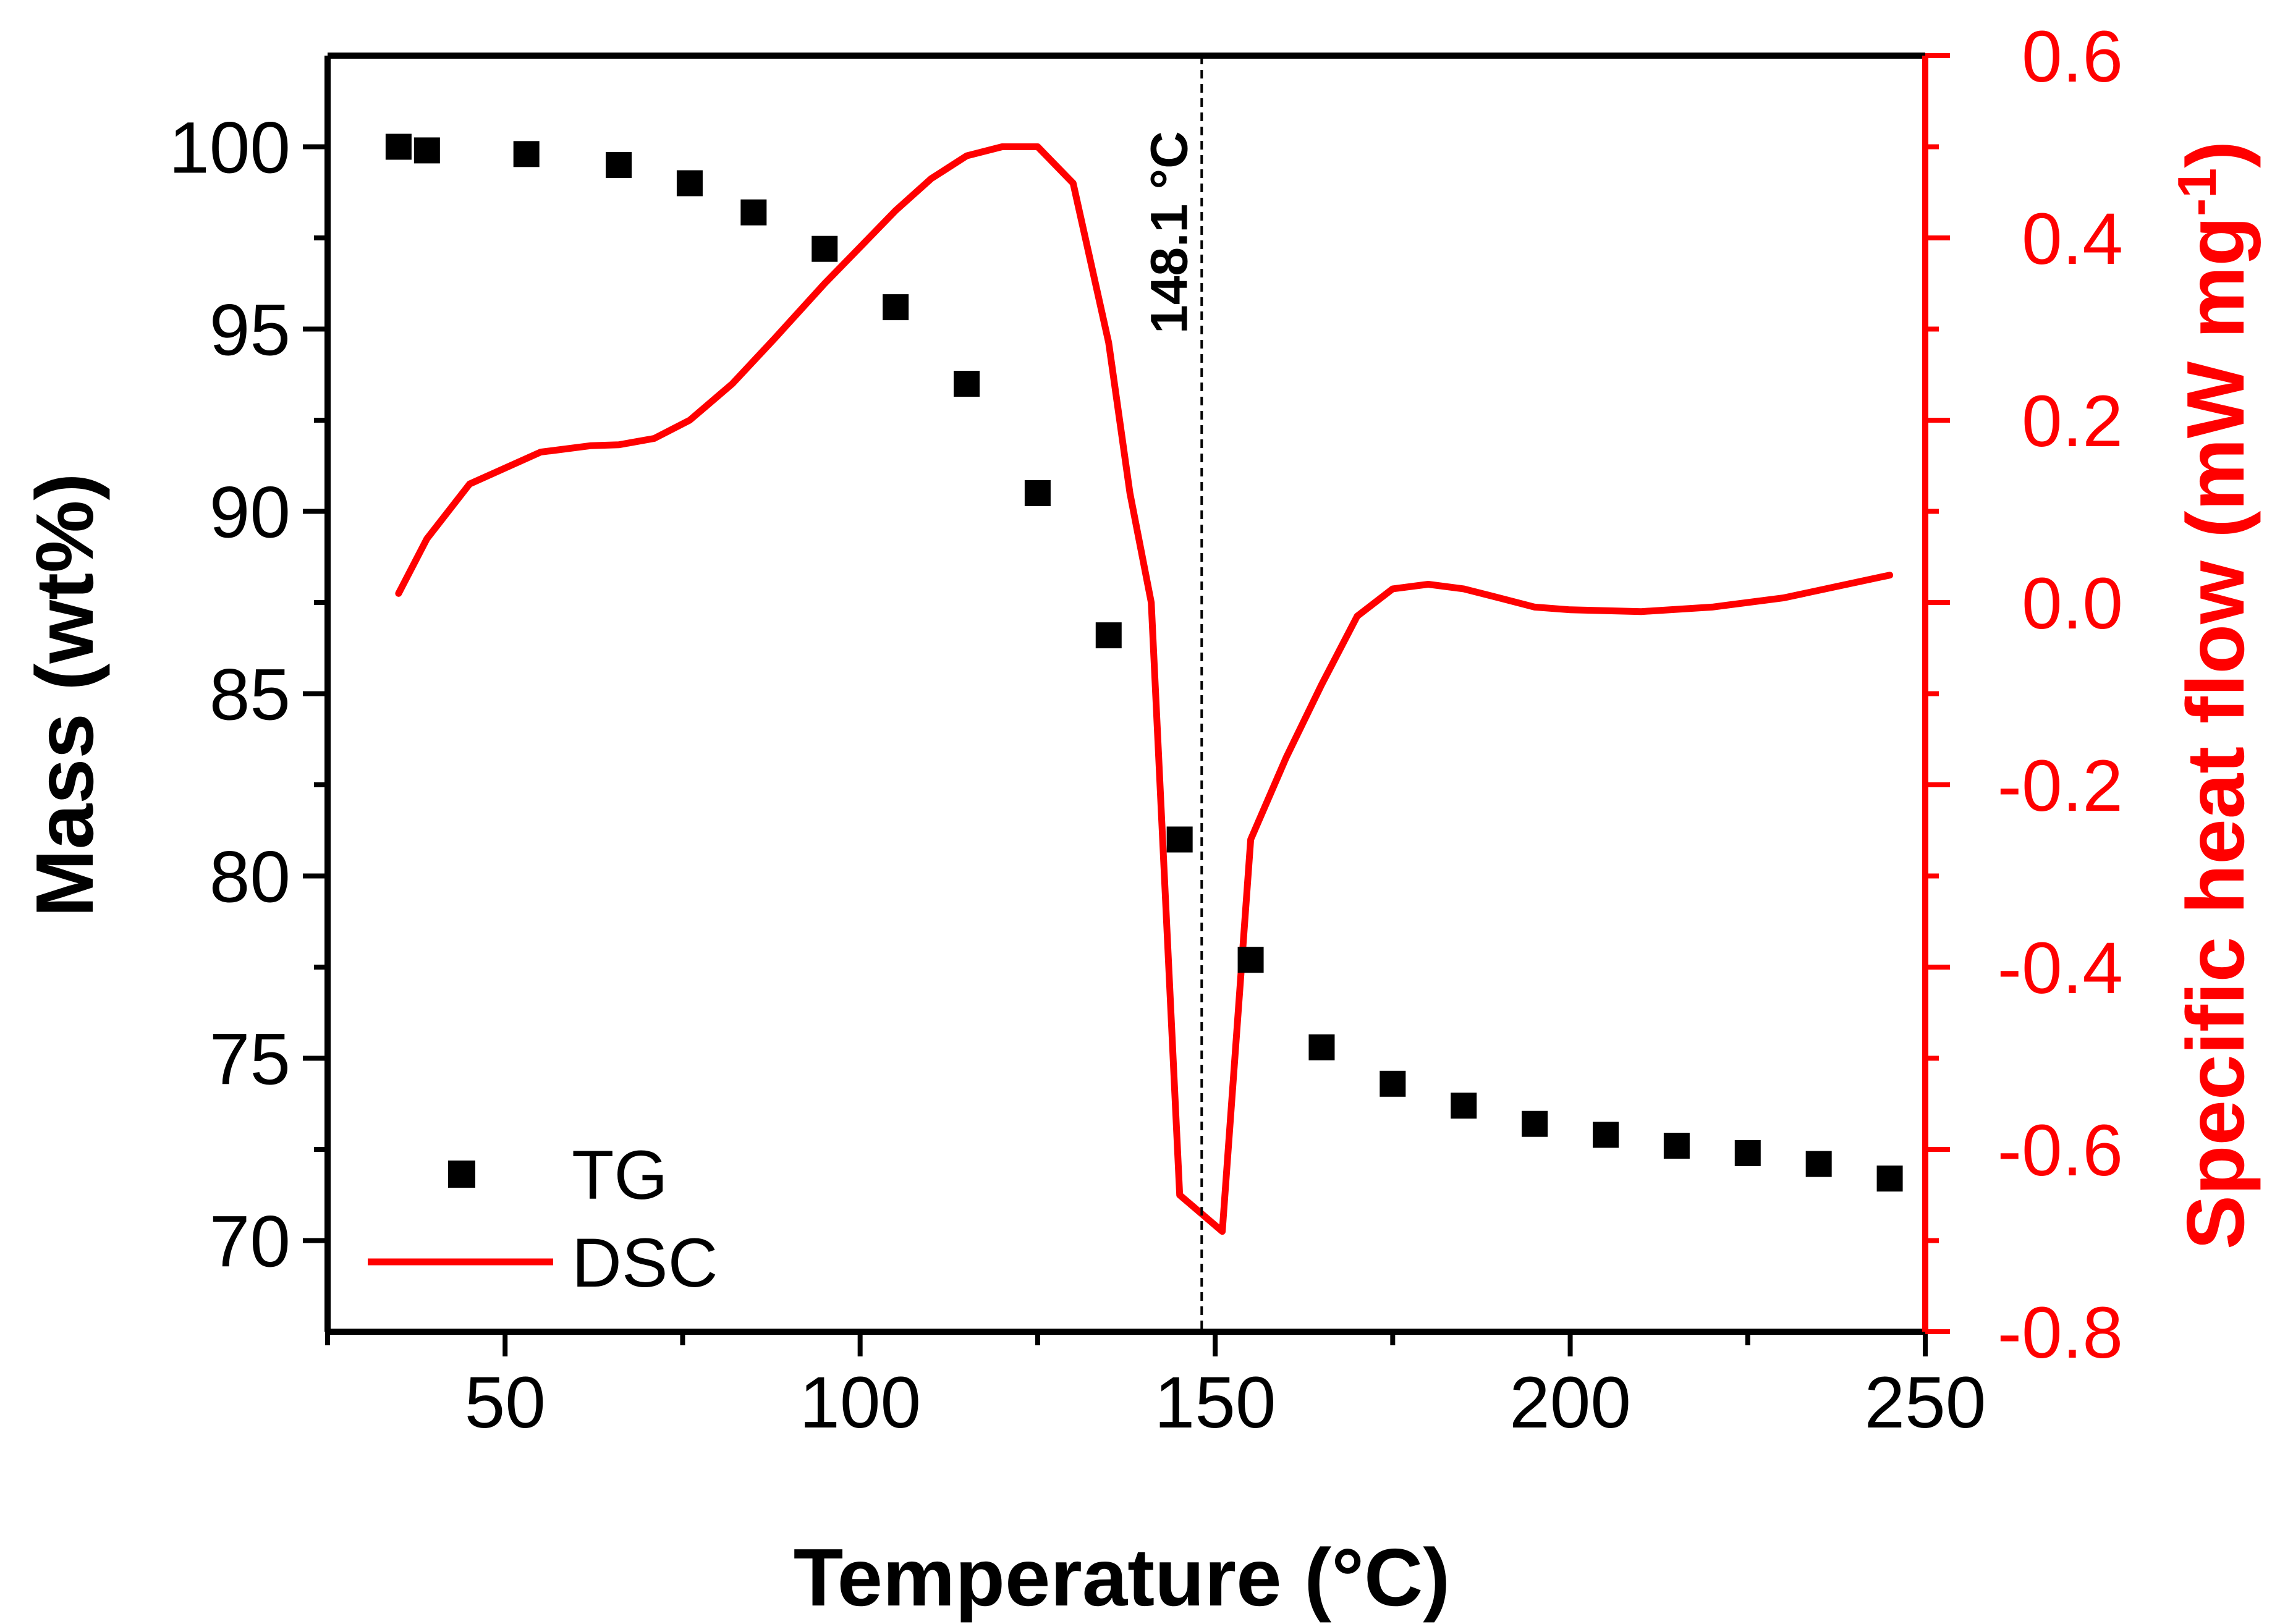  I want to click on y2-tick-label: -0.6, so click(2060, 1150).